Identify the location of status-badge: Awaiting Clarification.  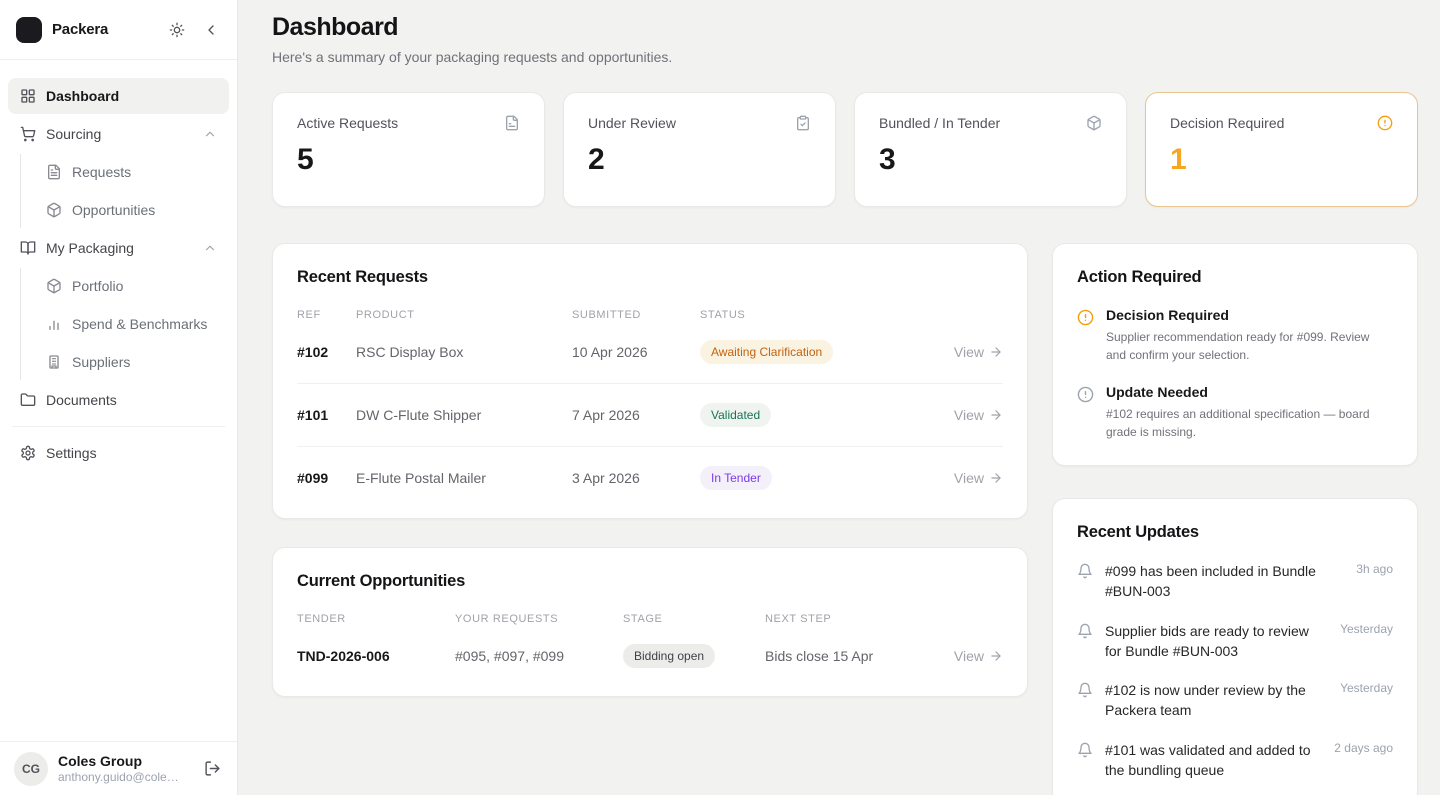
(767, 352).